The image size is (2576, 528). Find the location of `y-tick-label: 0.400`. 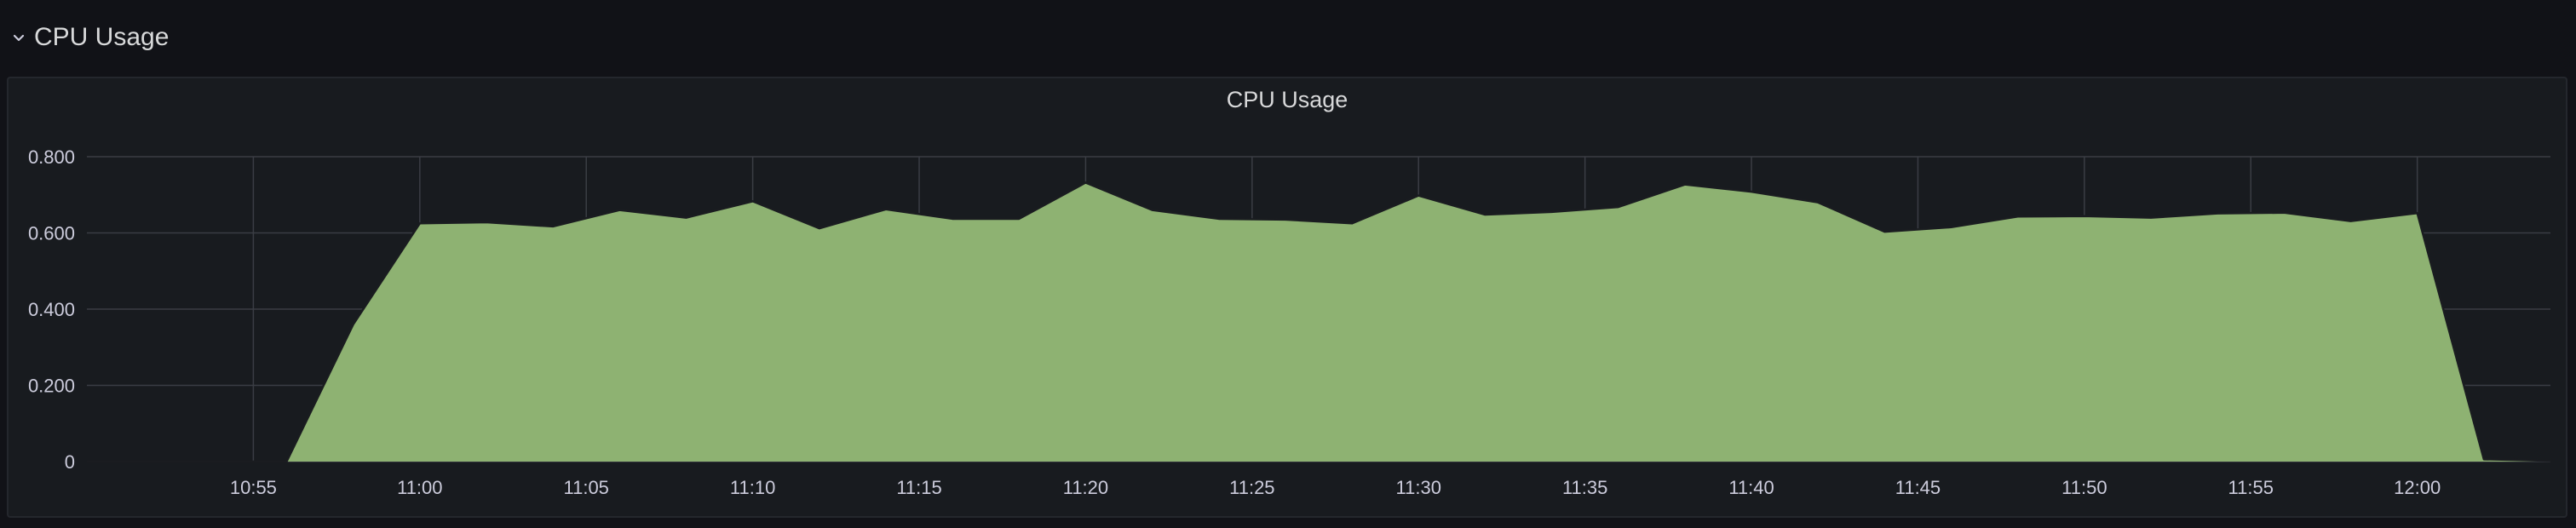

y-tick-label: 0.400 is located at coordinates (51, 309).